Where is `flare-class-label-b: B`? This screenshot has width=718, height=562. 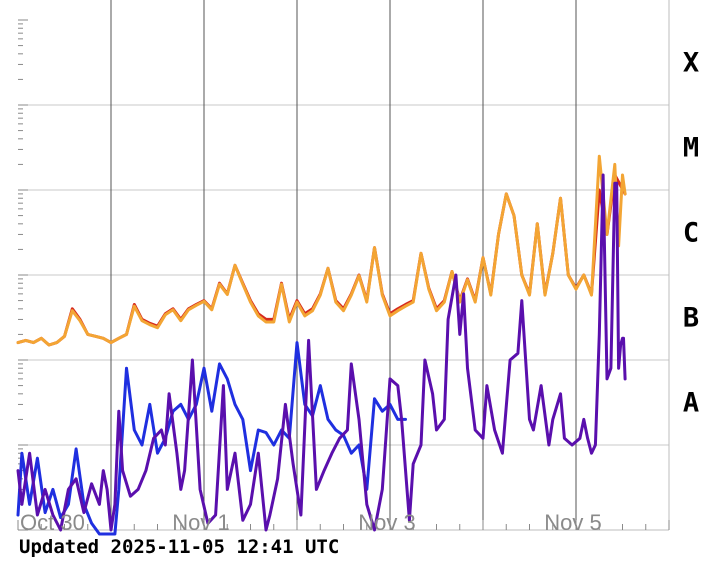
flare-class-label-b: B is located at coordinates (691, 318).